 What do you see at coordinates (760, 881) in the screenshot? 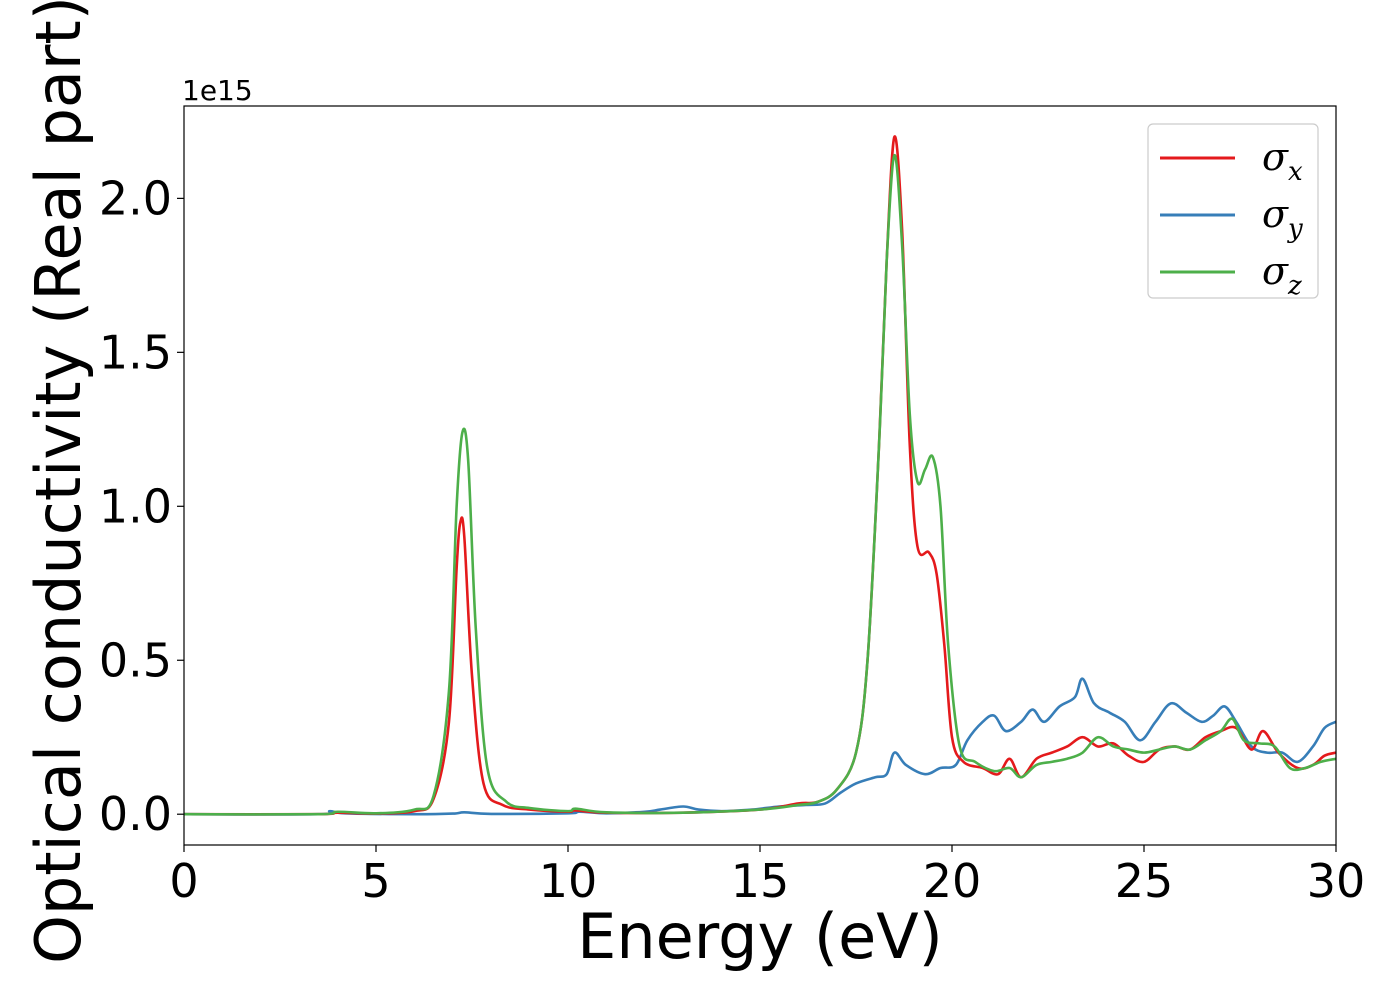
I see `x-tick-label: 15` at bounding box center [760, 881].